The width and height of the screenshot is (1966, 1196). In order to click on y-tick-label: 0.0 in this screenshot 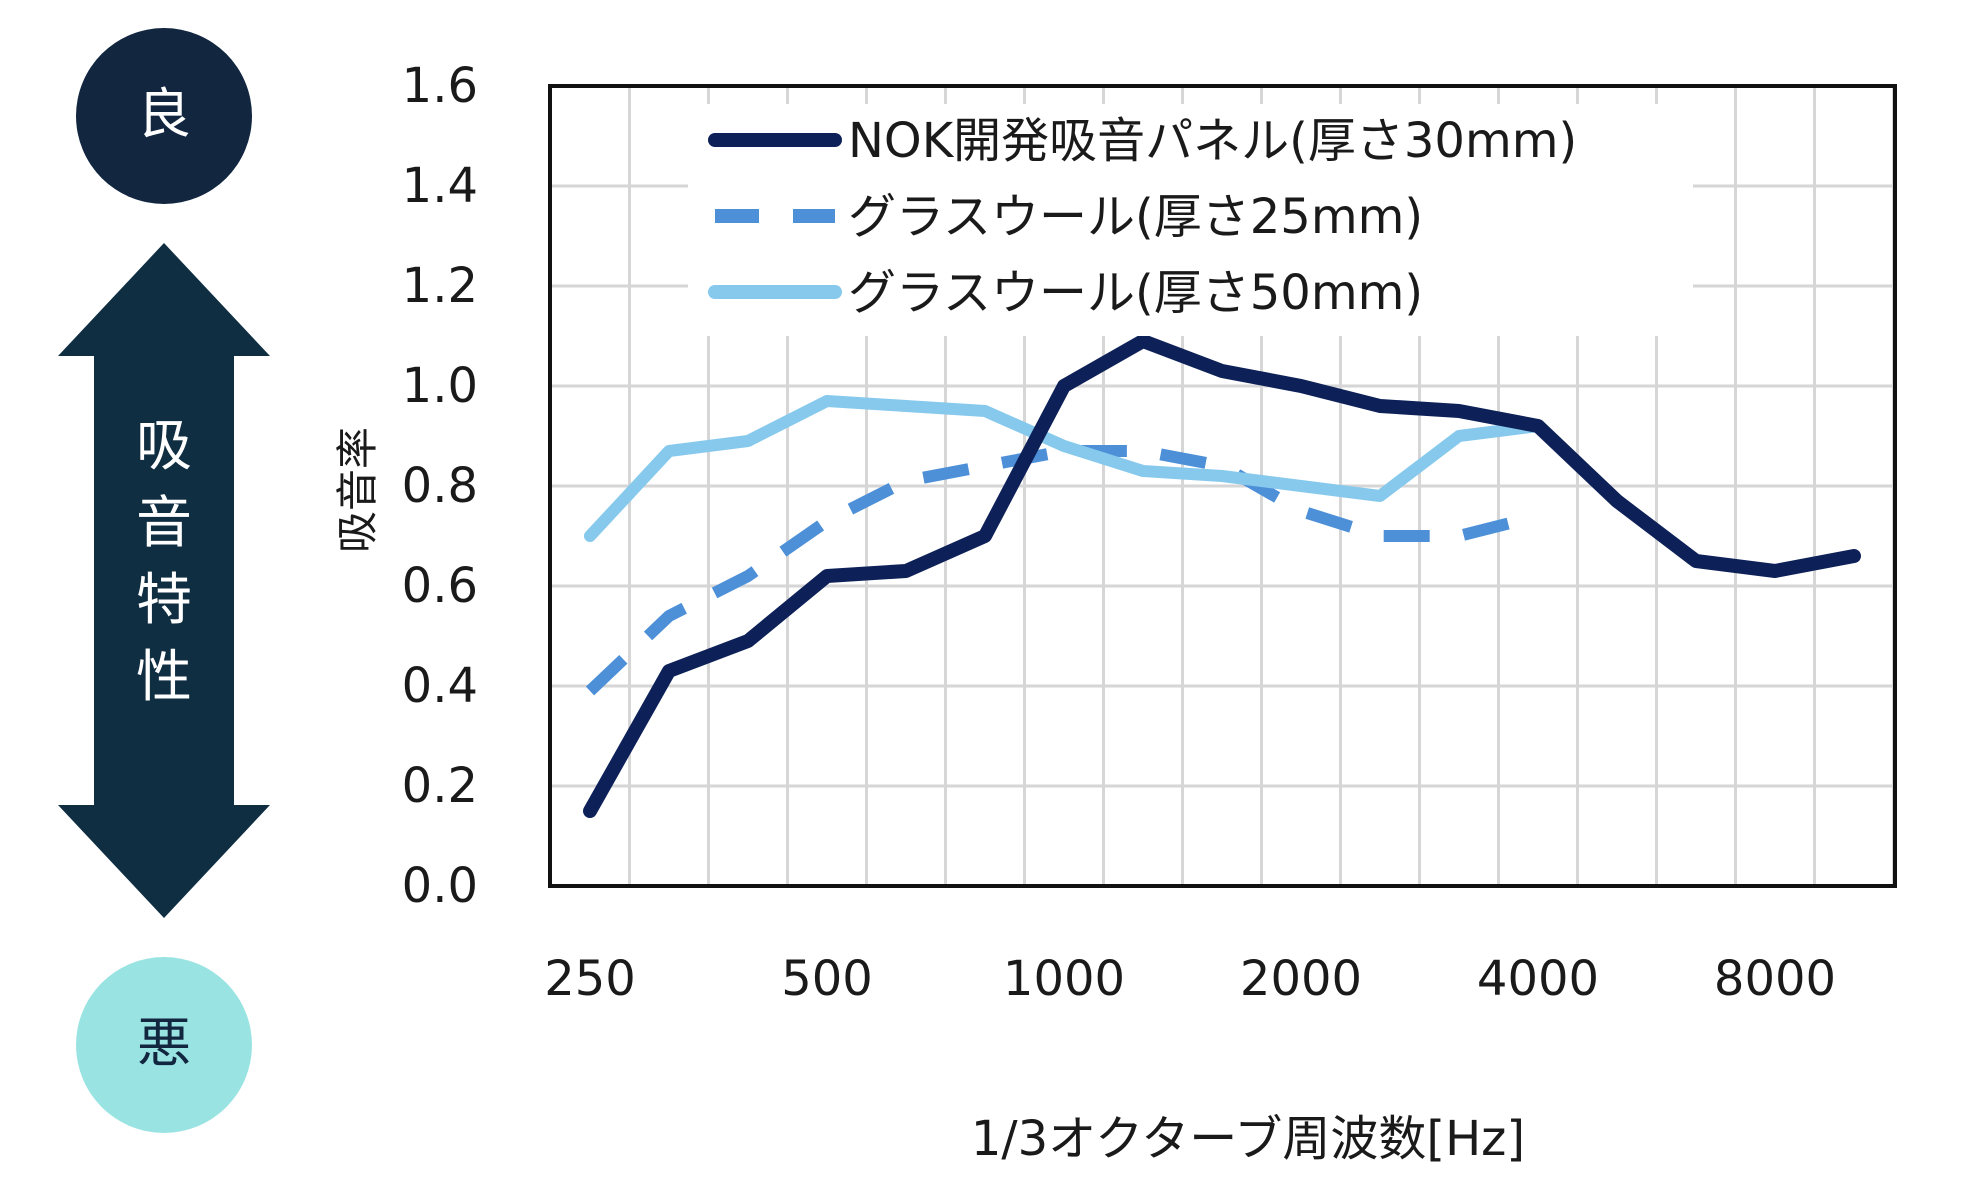, I will do `click(440, 886)`.